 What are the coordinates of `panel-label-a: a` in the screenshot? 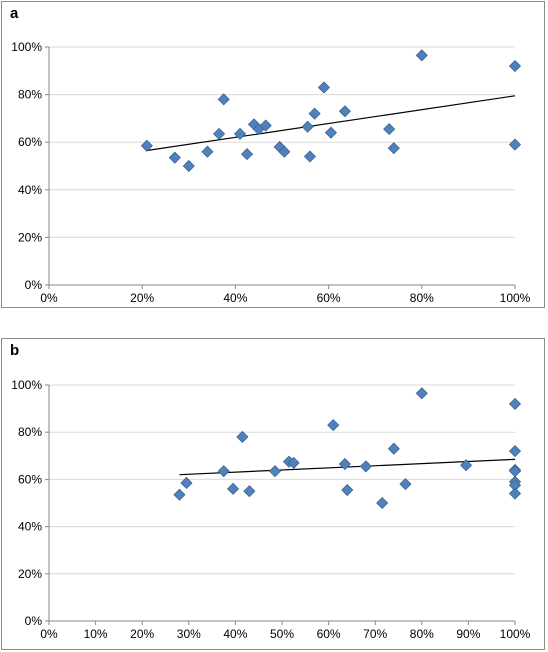 It's located at (14, 13).